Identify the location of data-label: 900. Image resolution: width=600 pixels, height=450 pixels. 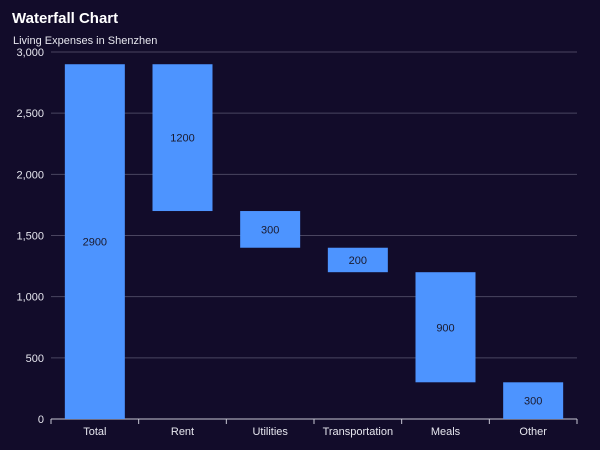
(445, 328).